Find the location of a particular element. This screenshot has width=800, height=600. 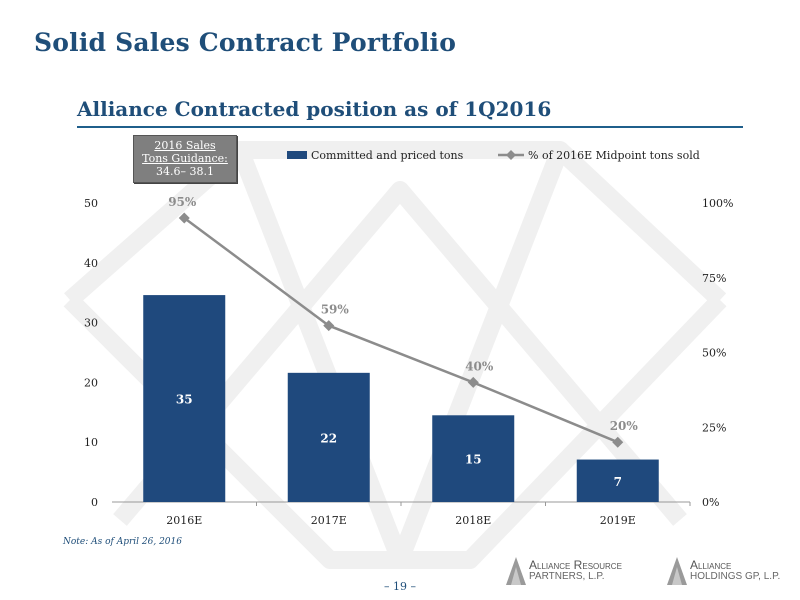

x-axis-tick-label: 2017E is located at coordinates (329, 520).